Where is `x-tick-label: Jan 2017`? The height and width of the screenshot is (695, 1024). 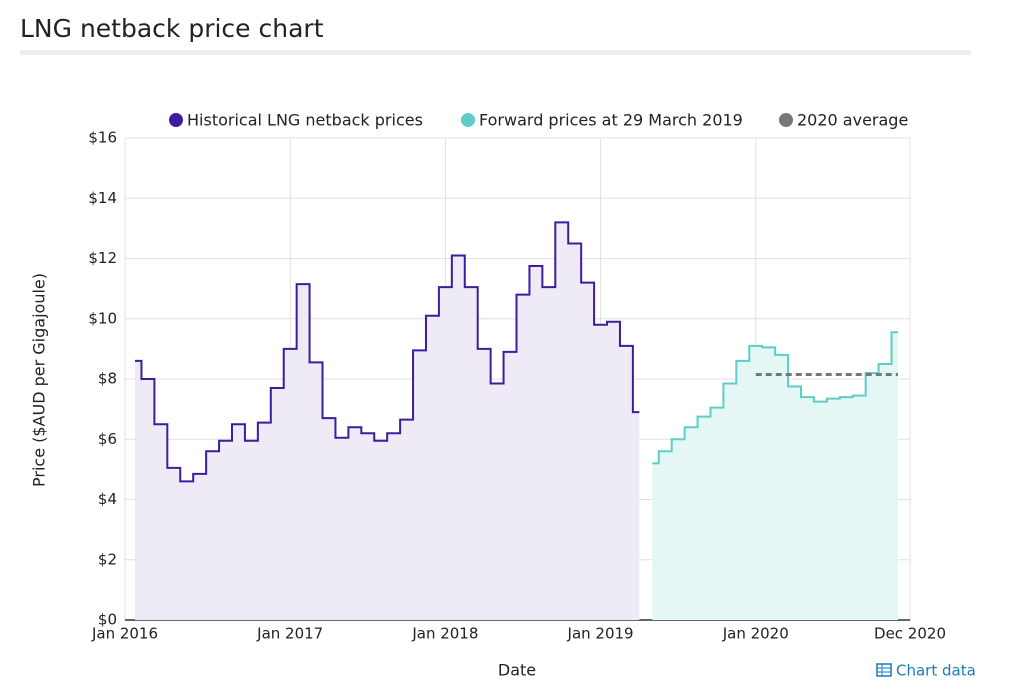
x-tick-label: Jan 2017 is located at coordinates (289, 634).